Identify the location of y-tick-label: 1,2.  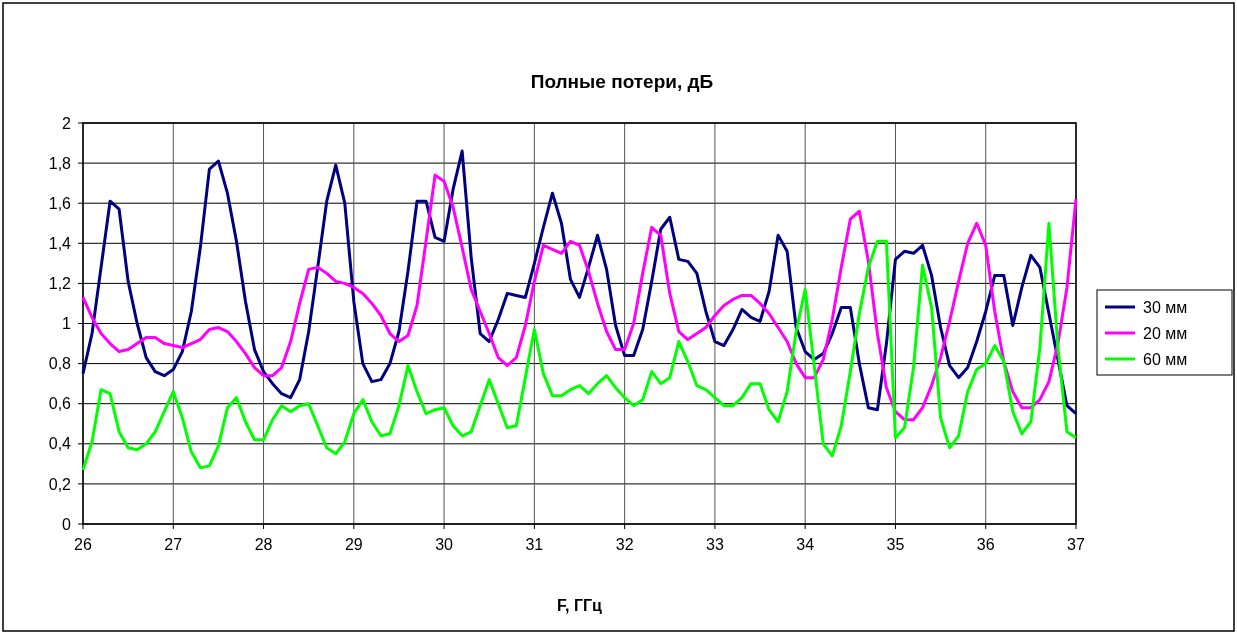
(60, 283).